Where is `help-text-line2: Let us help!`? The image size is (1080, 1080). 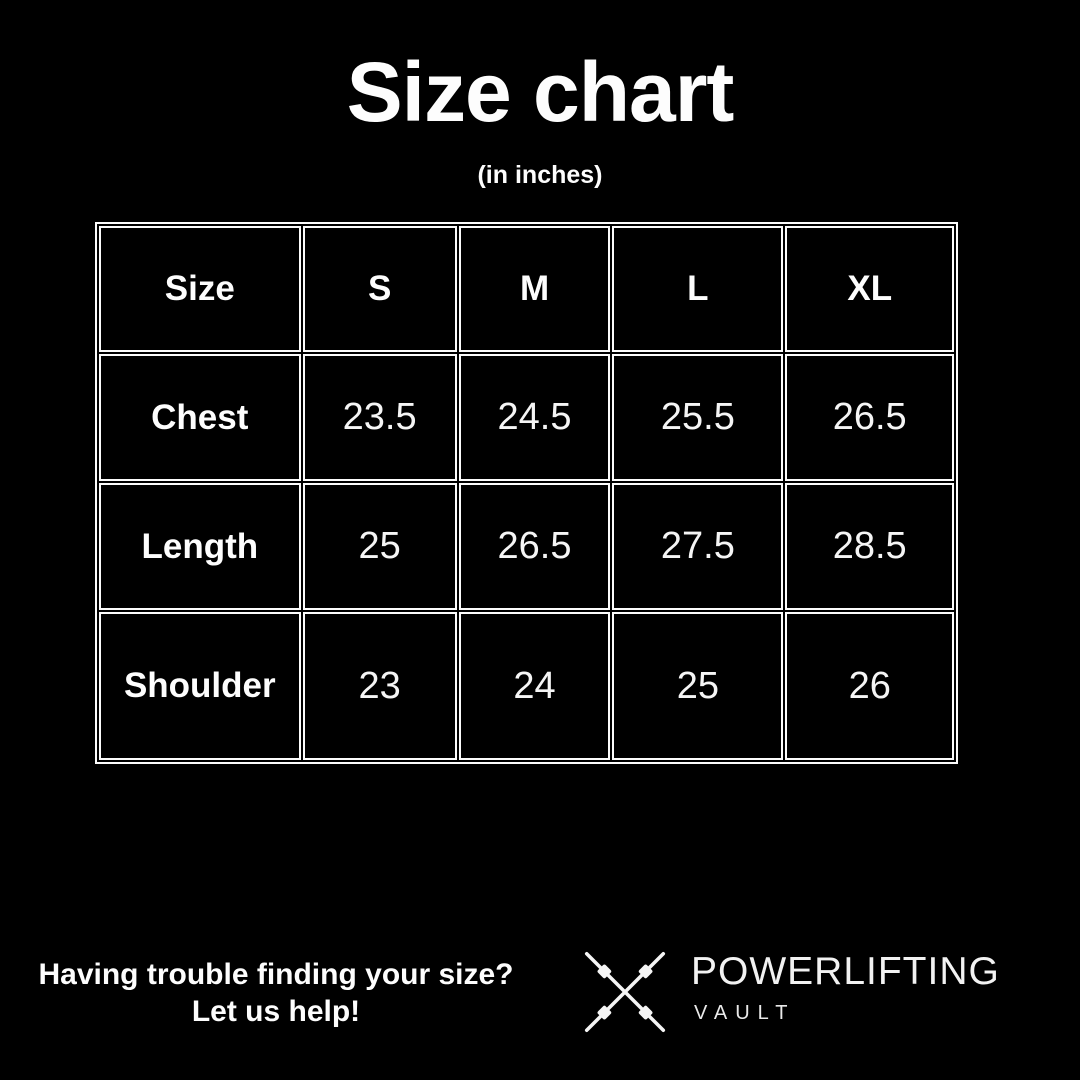 help-text-line2: Let us help! is located at coordinates (276, 1011).